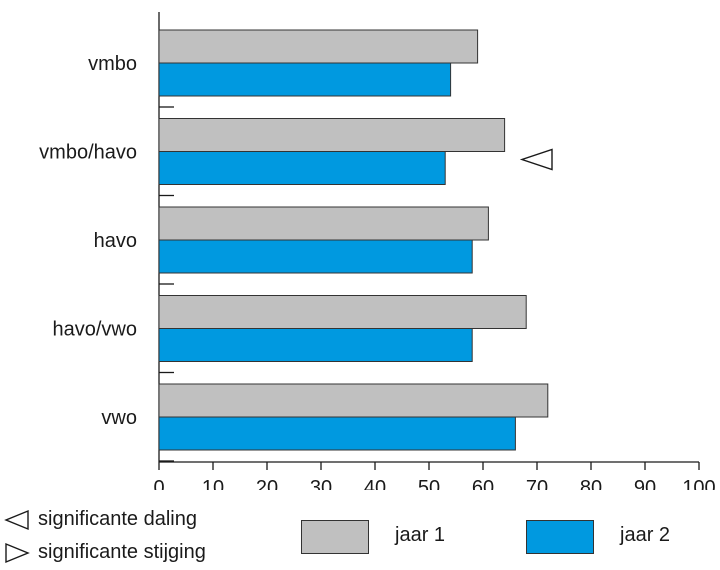 The image size is (720, 570). What do you see at coordinates (16, 519) in the screenshot?
I see `triangle-left-icon` at bounding box center [16, 519].